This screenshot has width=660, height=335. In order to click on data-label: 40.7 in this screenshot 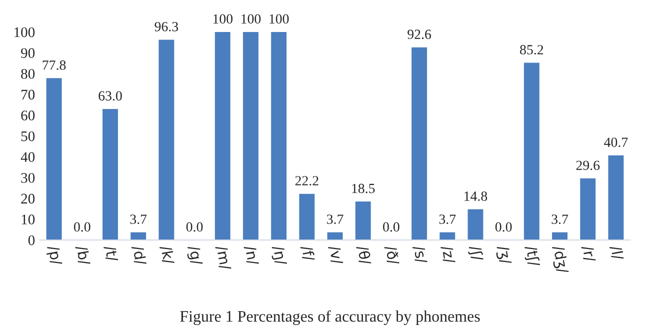, I will do `click(616, 143)`.